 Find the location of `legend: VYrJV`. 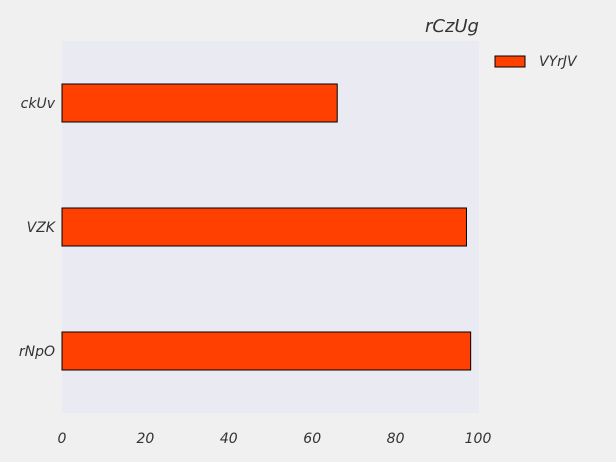

legend: VYrJV is located at coordinates (536, 62).